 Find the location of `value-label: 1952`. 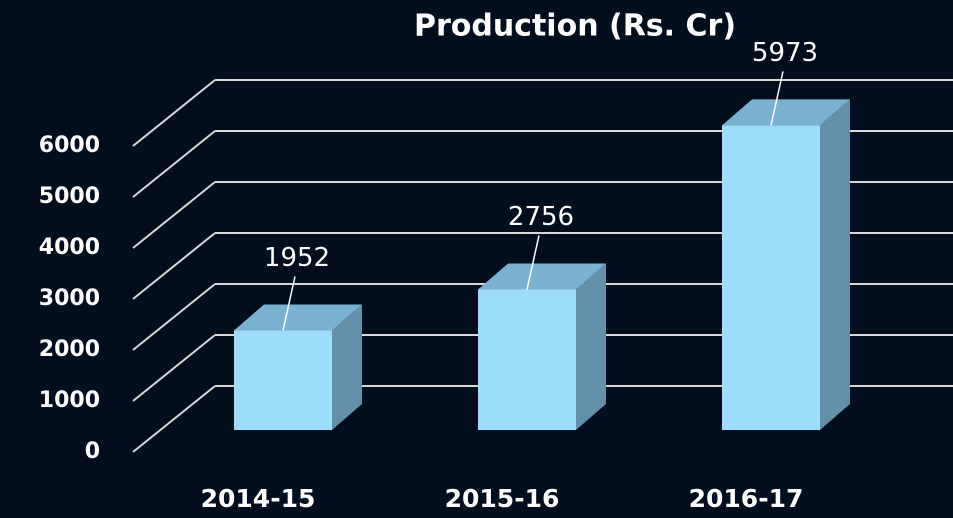

value-label: 1952 is located at coordinates (297, 258).